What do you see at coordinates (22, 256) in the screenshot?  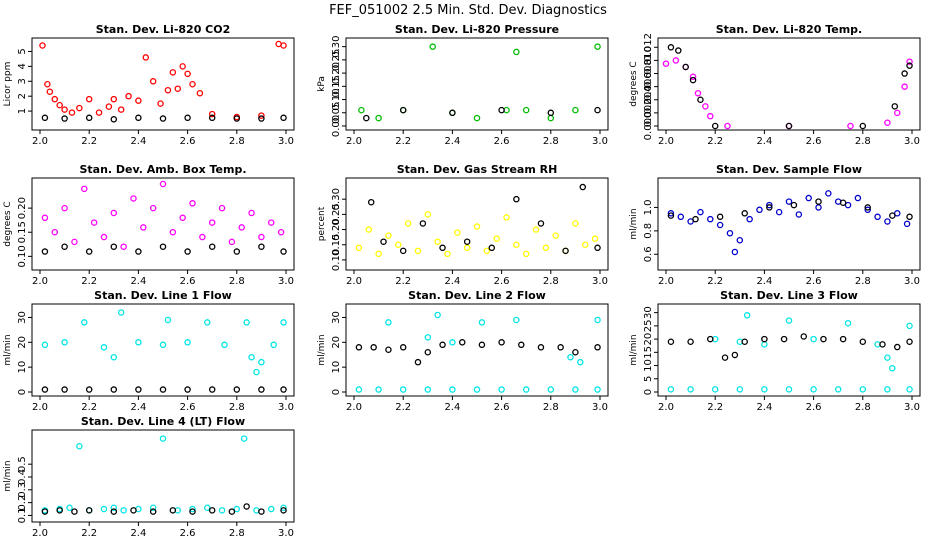 I see `y-tick-label: 0.10` at bounding box center [22, 256].